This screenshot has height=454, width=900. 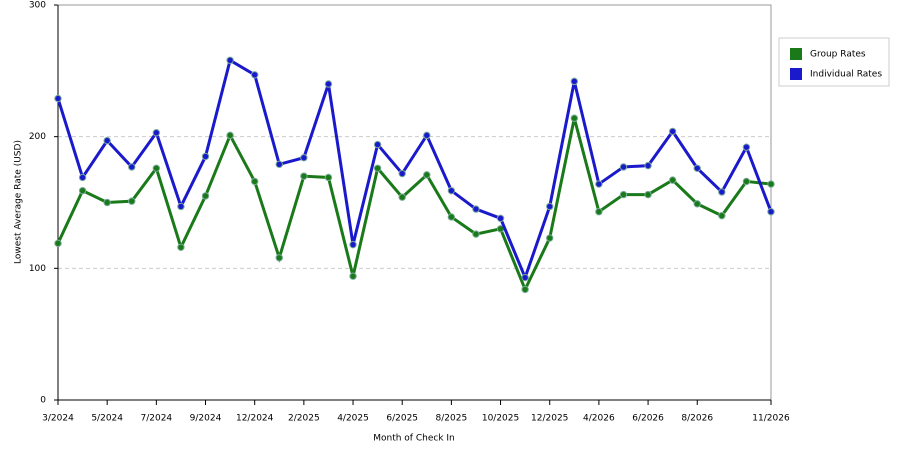 I want to click on x-tick-label: 12/2024, so click(x=255, y=419).